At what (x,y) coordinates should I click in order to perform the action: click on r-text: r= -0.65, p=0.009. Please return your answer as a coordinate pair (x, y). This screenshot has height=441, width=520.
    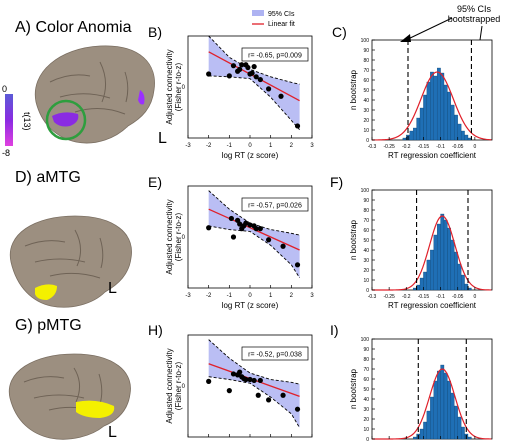
    Looking at the image, I should click on (275, 56).